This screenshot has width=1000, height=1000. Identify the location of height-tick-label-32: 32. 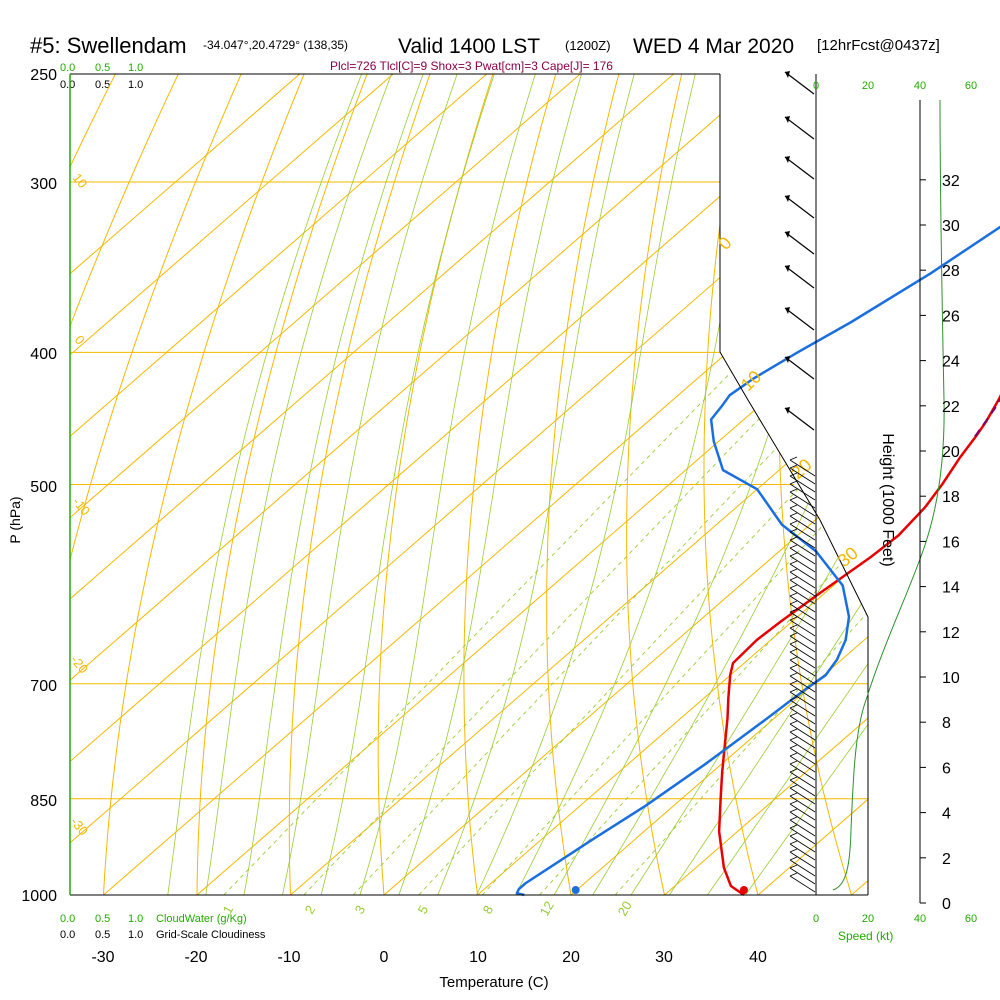
(951, 181).